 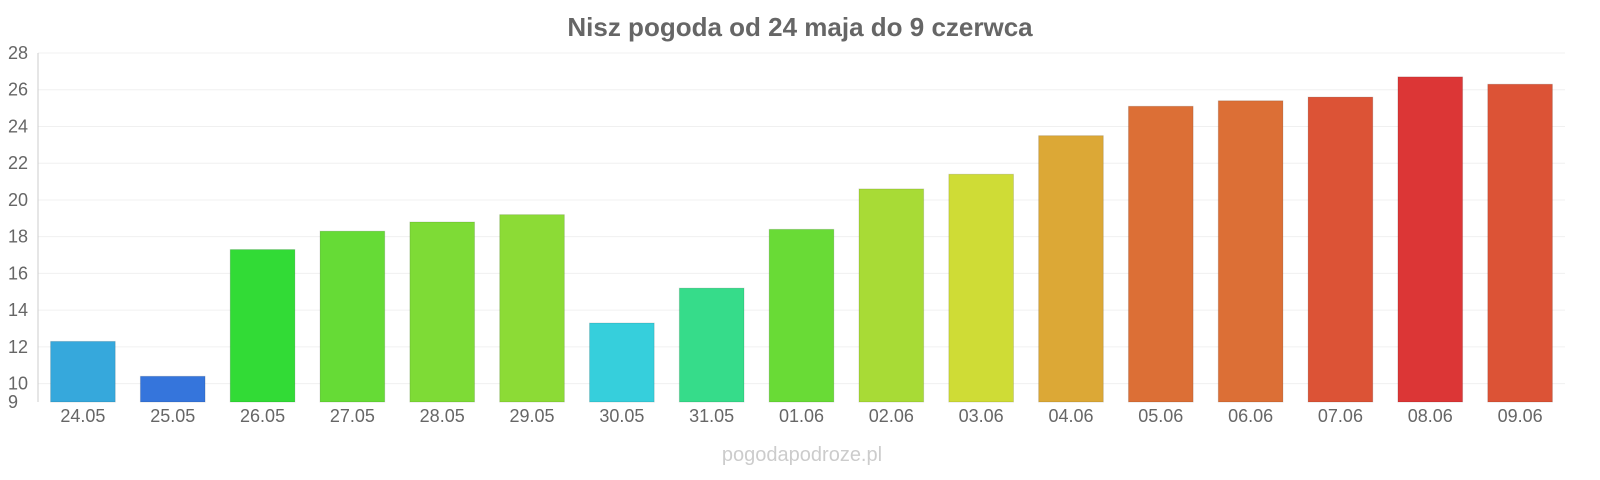 What do you see at coordinates (802, 455) in the screenshot?
I see `watermark: pogodapodroze.pl` at bounding box center [802, 455].